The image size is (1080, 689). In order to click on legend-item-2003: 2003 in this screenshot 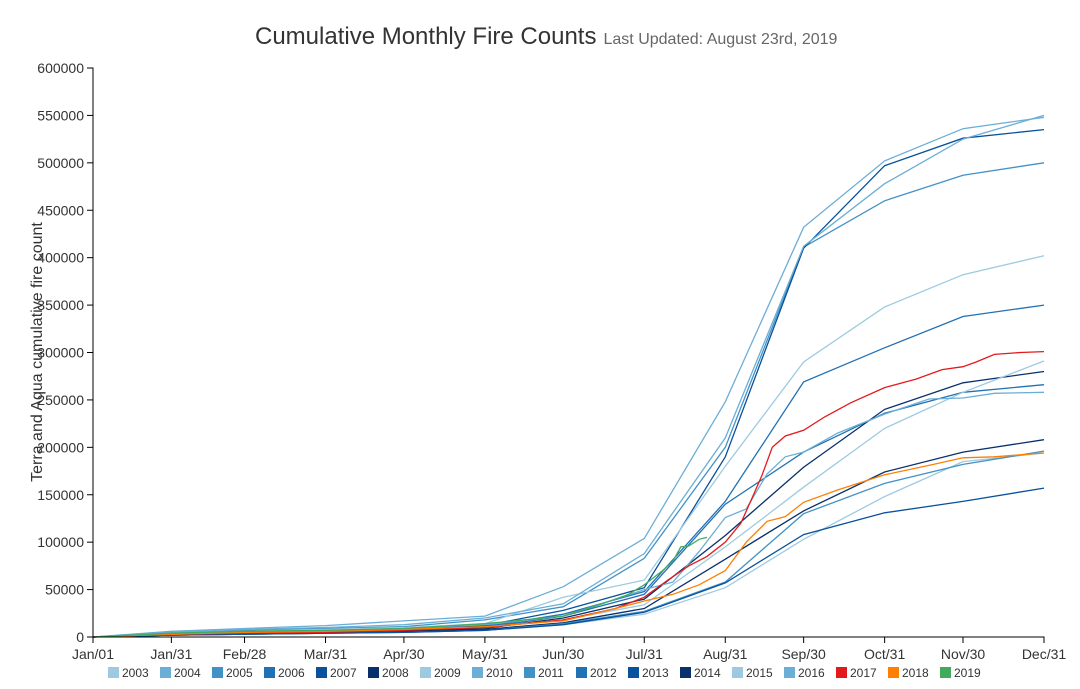, I will do `click(128, 673)`.